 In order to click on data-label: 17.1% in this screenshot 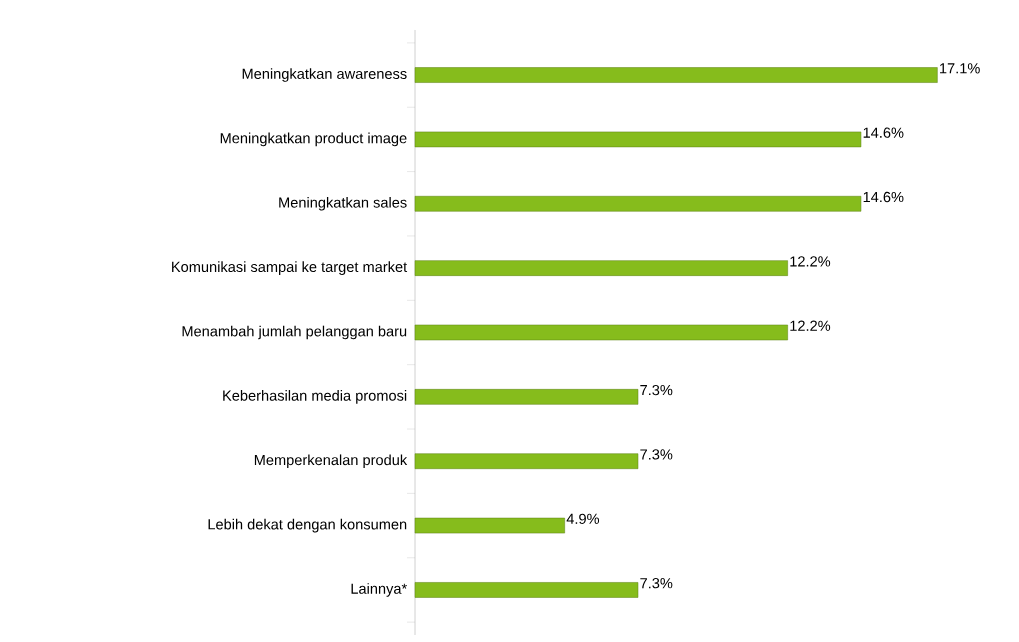, I will do `click(960, 68)`.